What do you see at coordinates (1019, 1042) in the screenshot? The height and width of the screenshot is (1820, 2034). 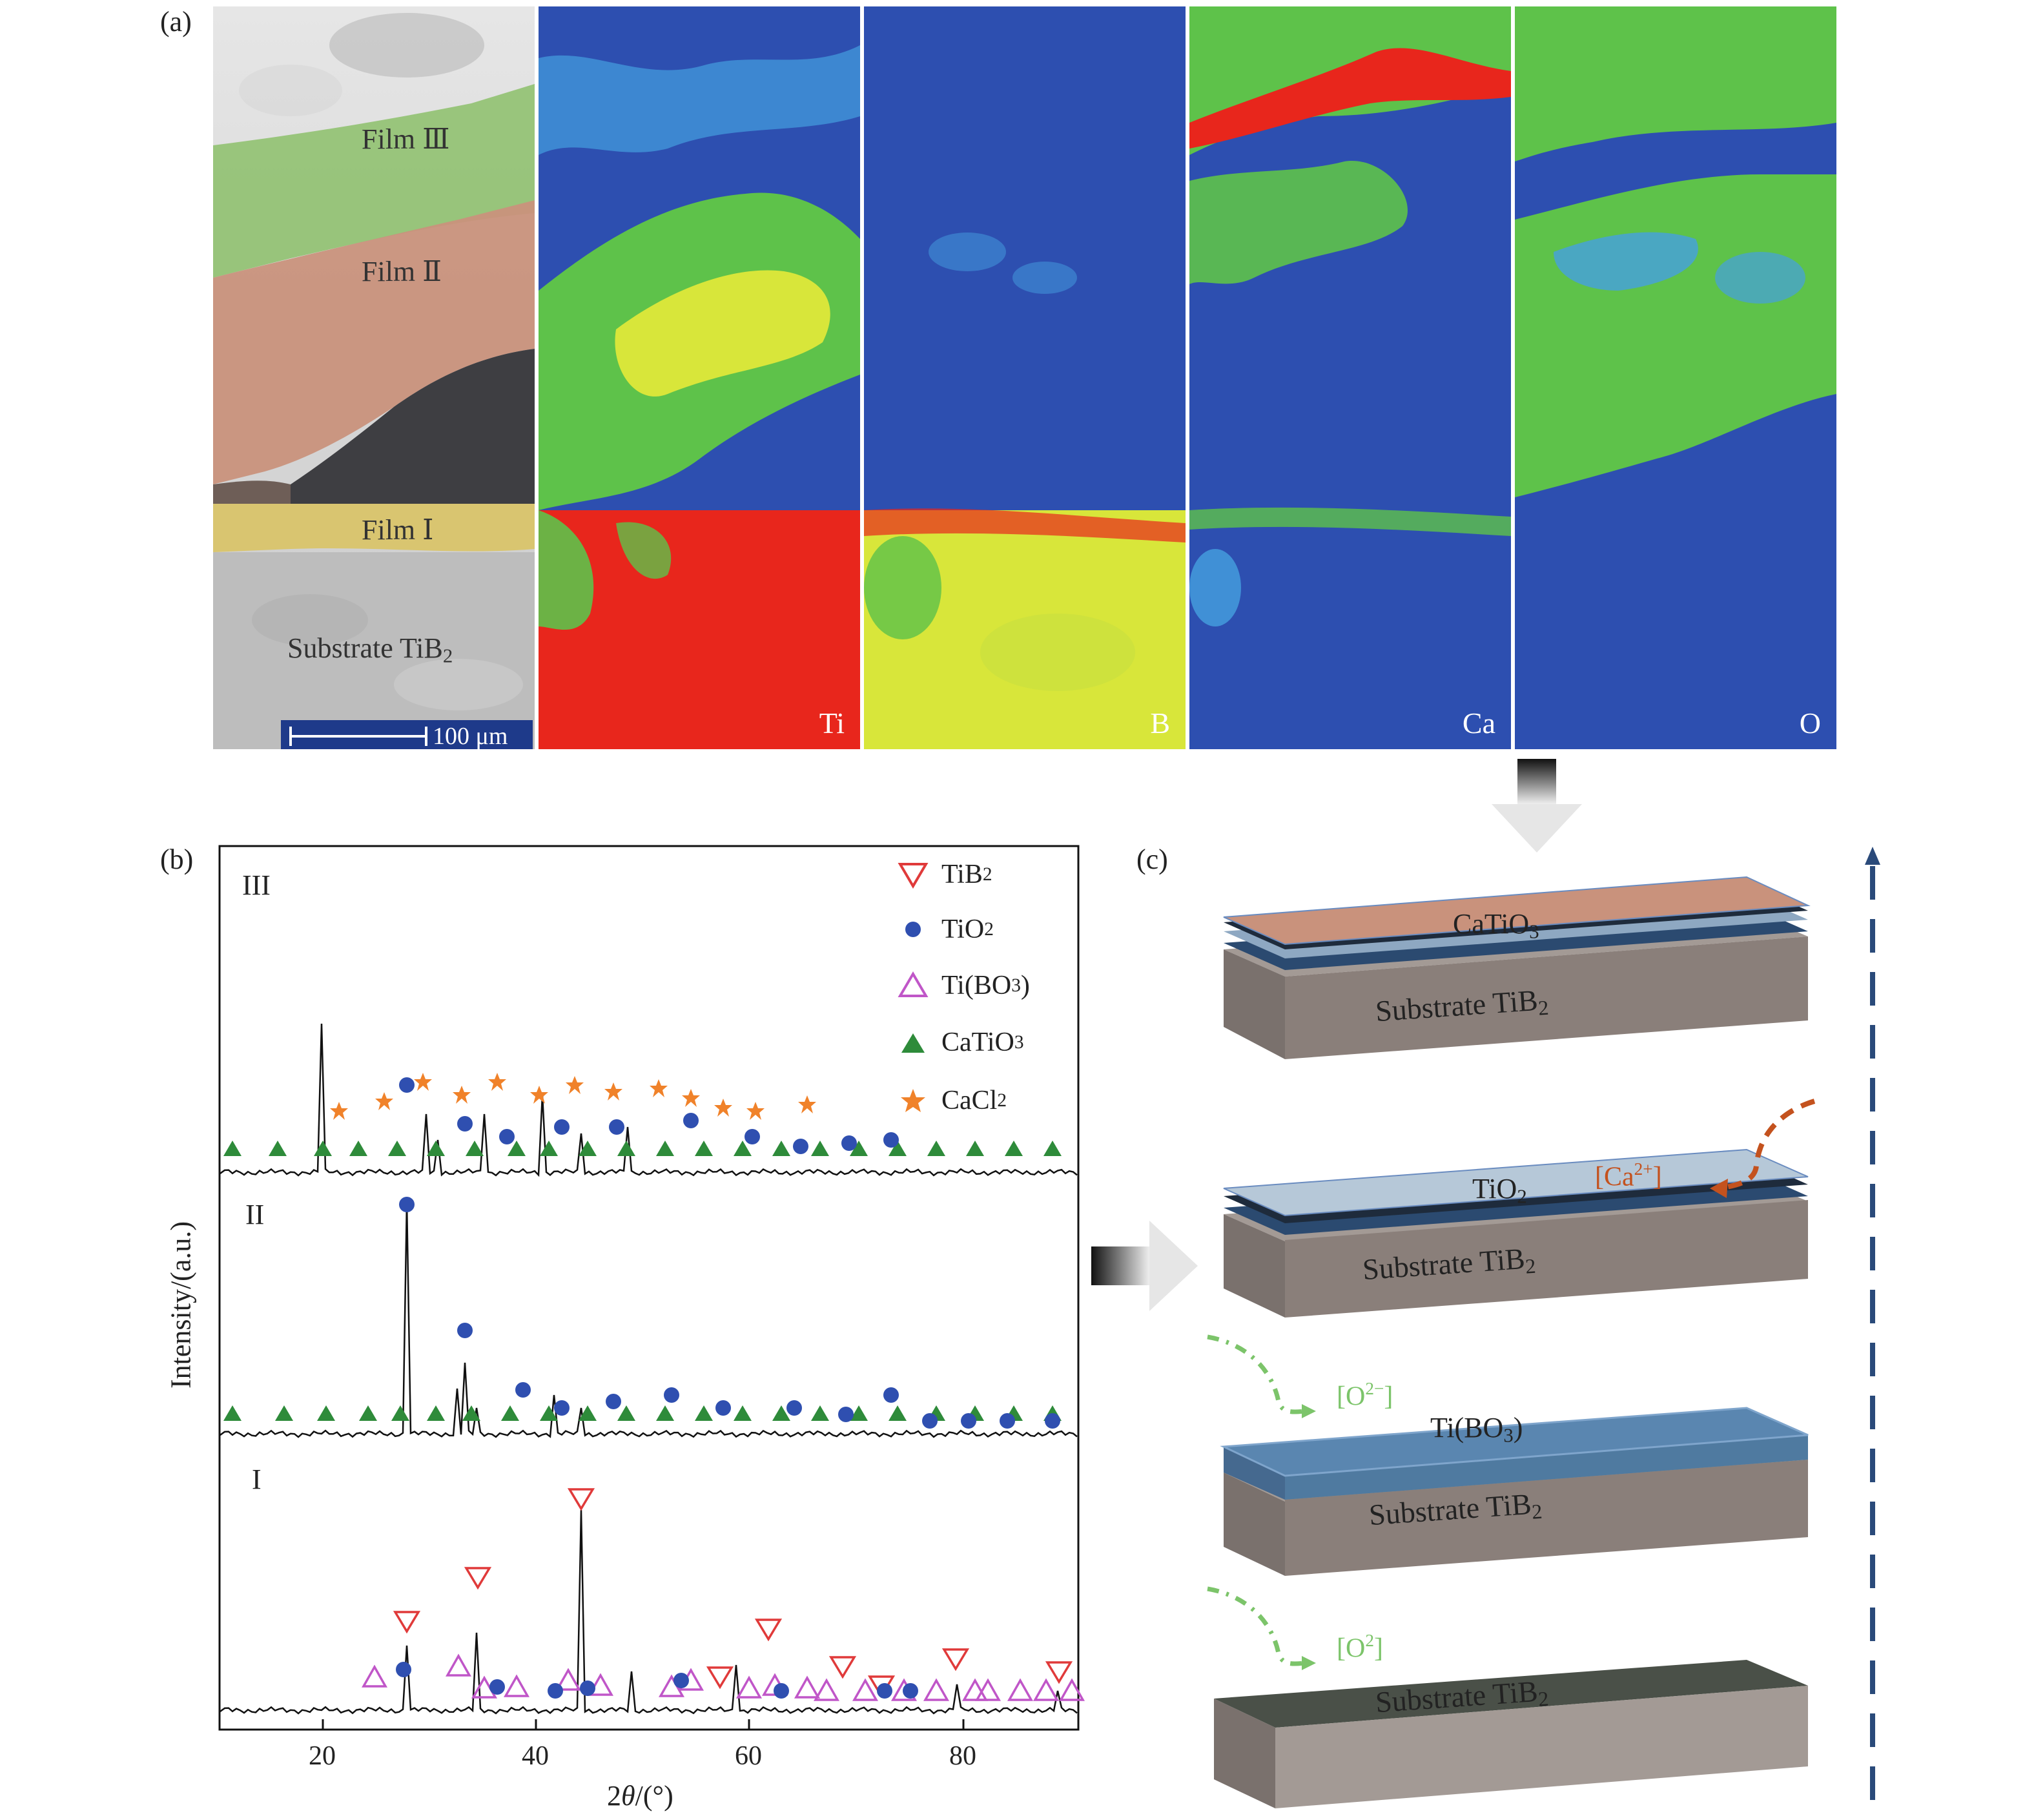 I see `legend-catio3-sub: 3` at bounding box center [1019, 1042].